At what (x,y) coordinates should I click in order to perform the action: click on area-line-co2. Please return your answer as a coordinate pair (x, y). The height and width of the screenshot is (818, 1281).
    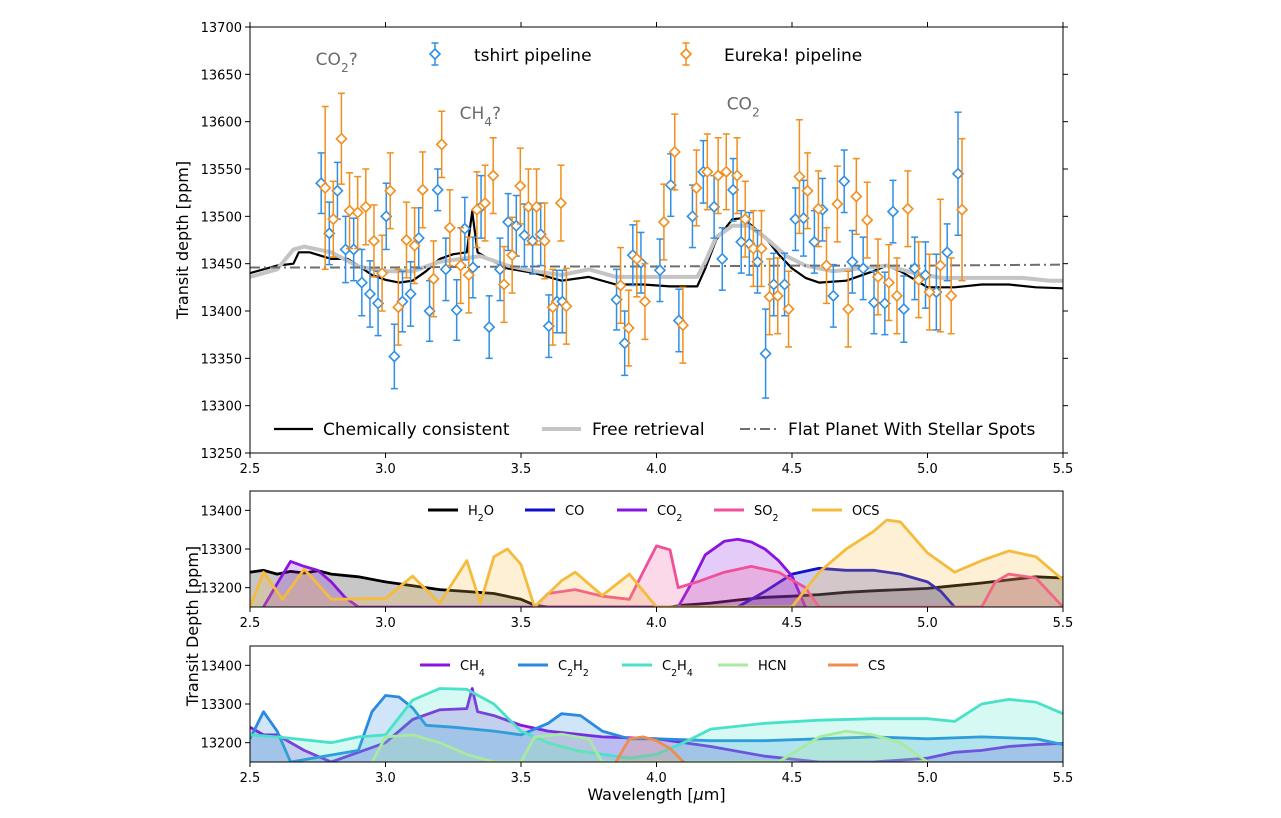
    Looking at the image, I should click on (534, 572).